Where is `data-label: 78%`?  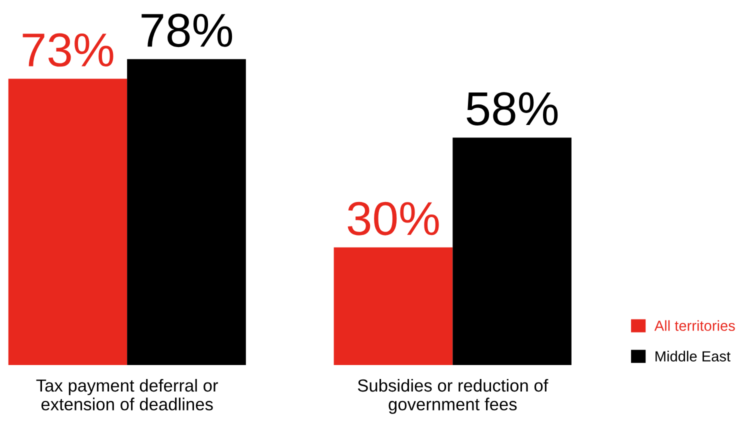 data-label: 78% is located at coordinates (187, 31).